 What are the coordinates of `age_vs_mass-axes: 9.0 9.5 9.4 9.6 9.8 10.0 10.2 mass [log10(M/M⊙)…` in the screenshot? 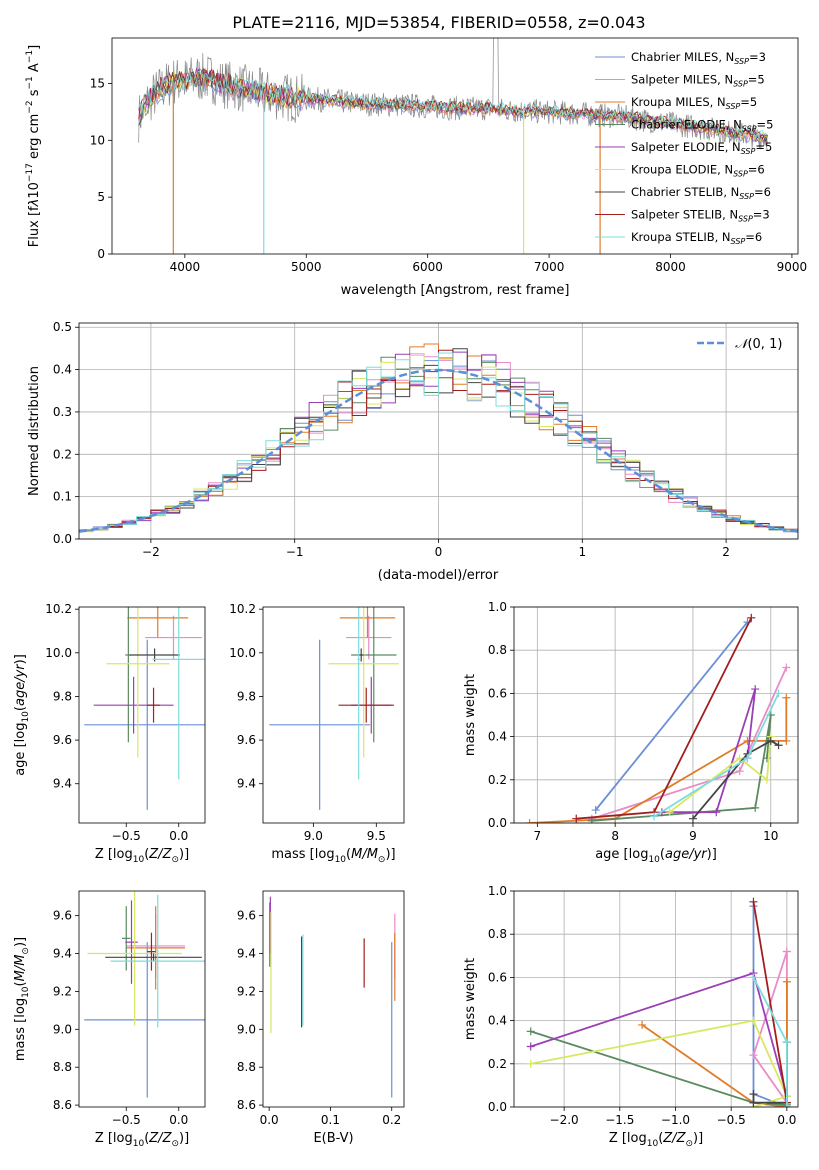 It's located at (317, 733).